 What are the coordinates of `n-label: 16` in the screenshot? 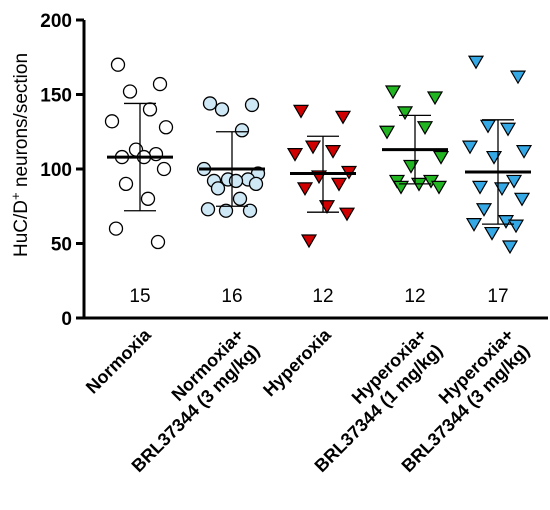 It's located at (231, 296).